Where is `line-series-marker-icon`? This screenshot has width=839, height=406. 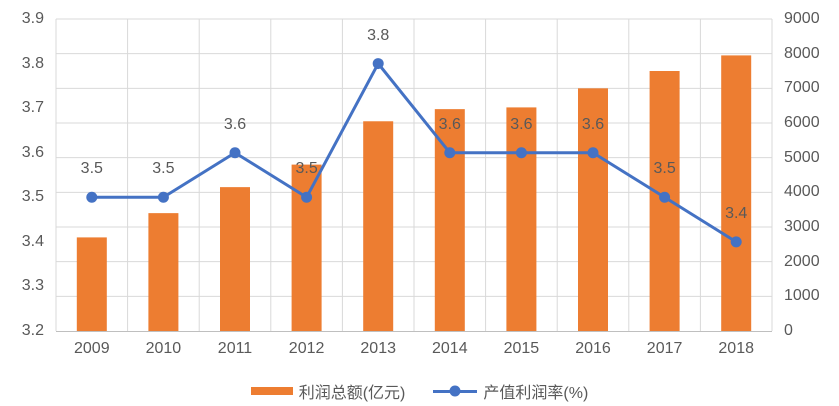 line-series-marker-icon is located at coordinates (455, 391).